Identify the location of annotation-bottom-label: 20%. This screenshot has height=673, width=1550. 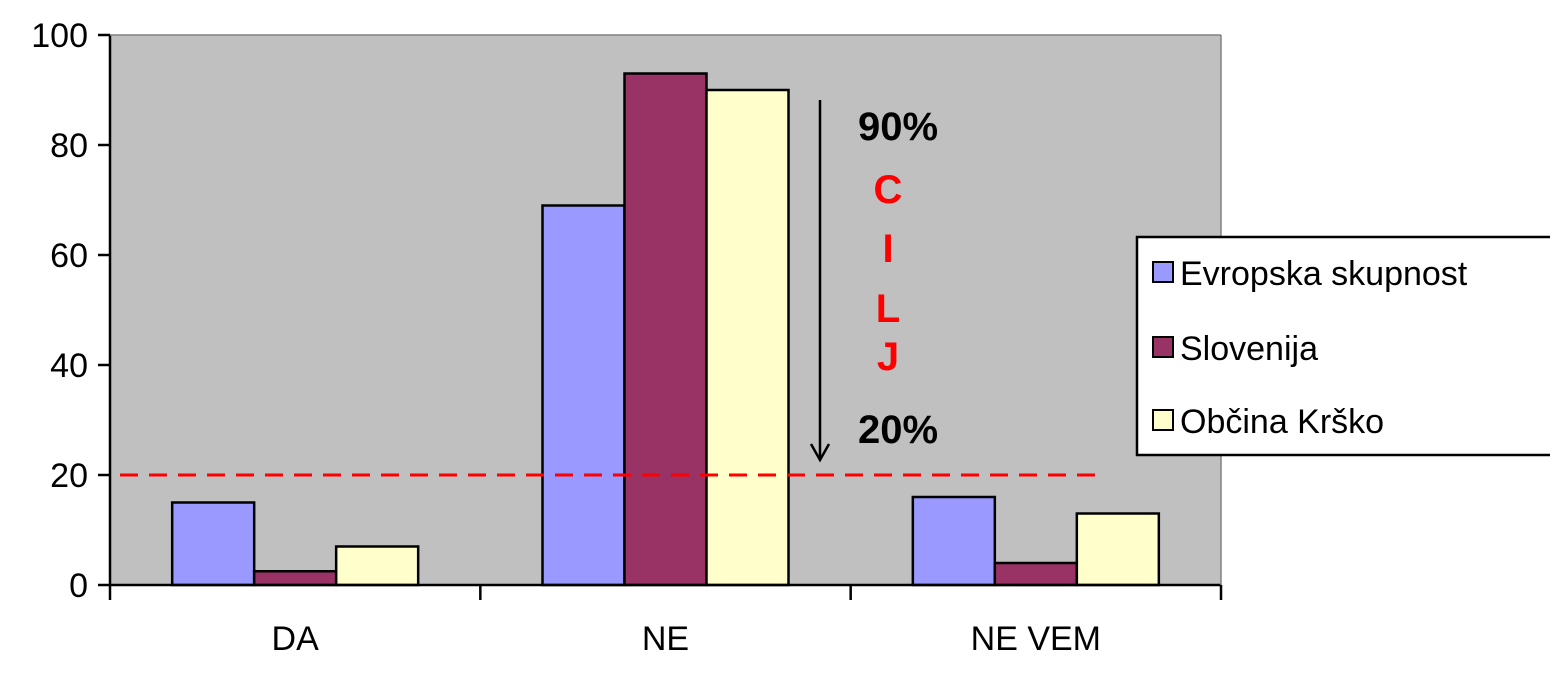
(898, 430).